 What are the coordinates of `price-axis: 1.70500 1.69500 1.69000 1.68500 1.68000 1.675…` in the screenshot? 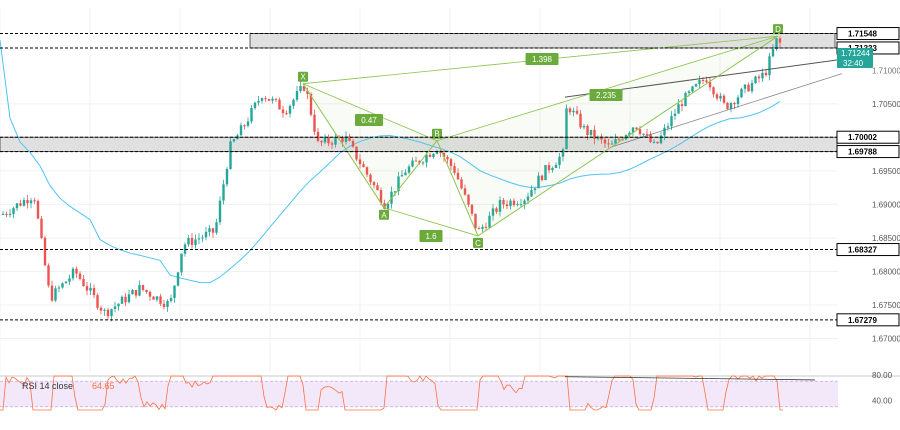 It's located at (868, 185).